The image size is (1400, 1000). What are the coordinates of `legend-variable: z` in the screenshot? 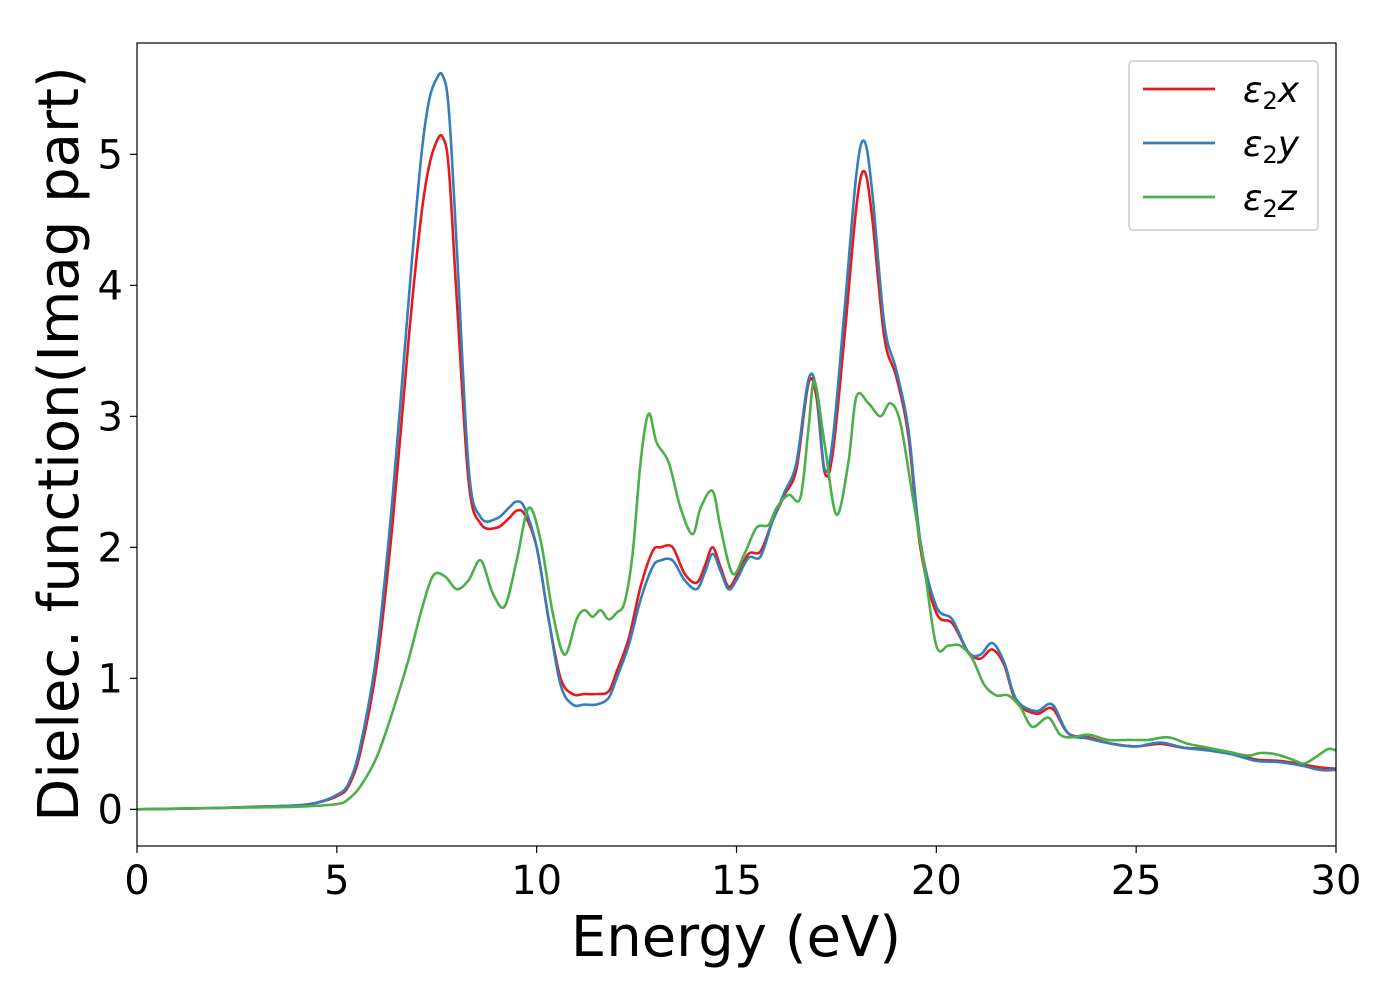 It's located at (1287, 198).